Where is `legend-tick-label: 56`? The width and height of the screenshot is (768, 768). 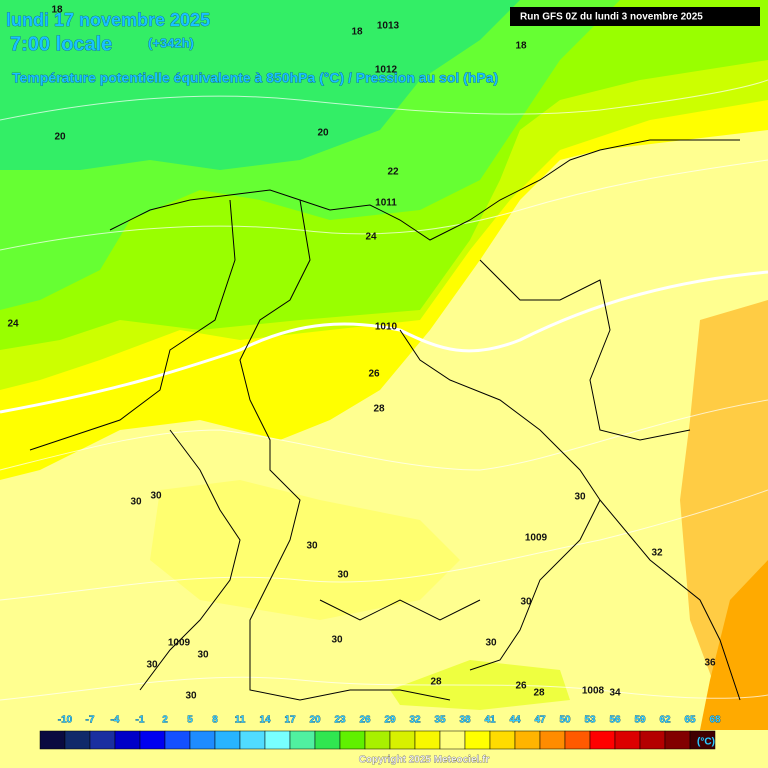 legend-tick-label: 56 is located at coordinates (615, 720).